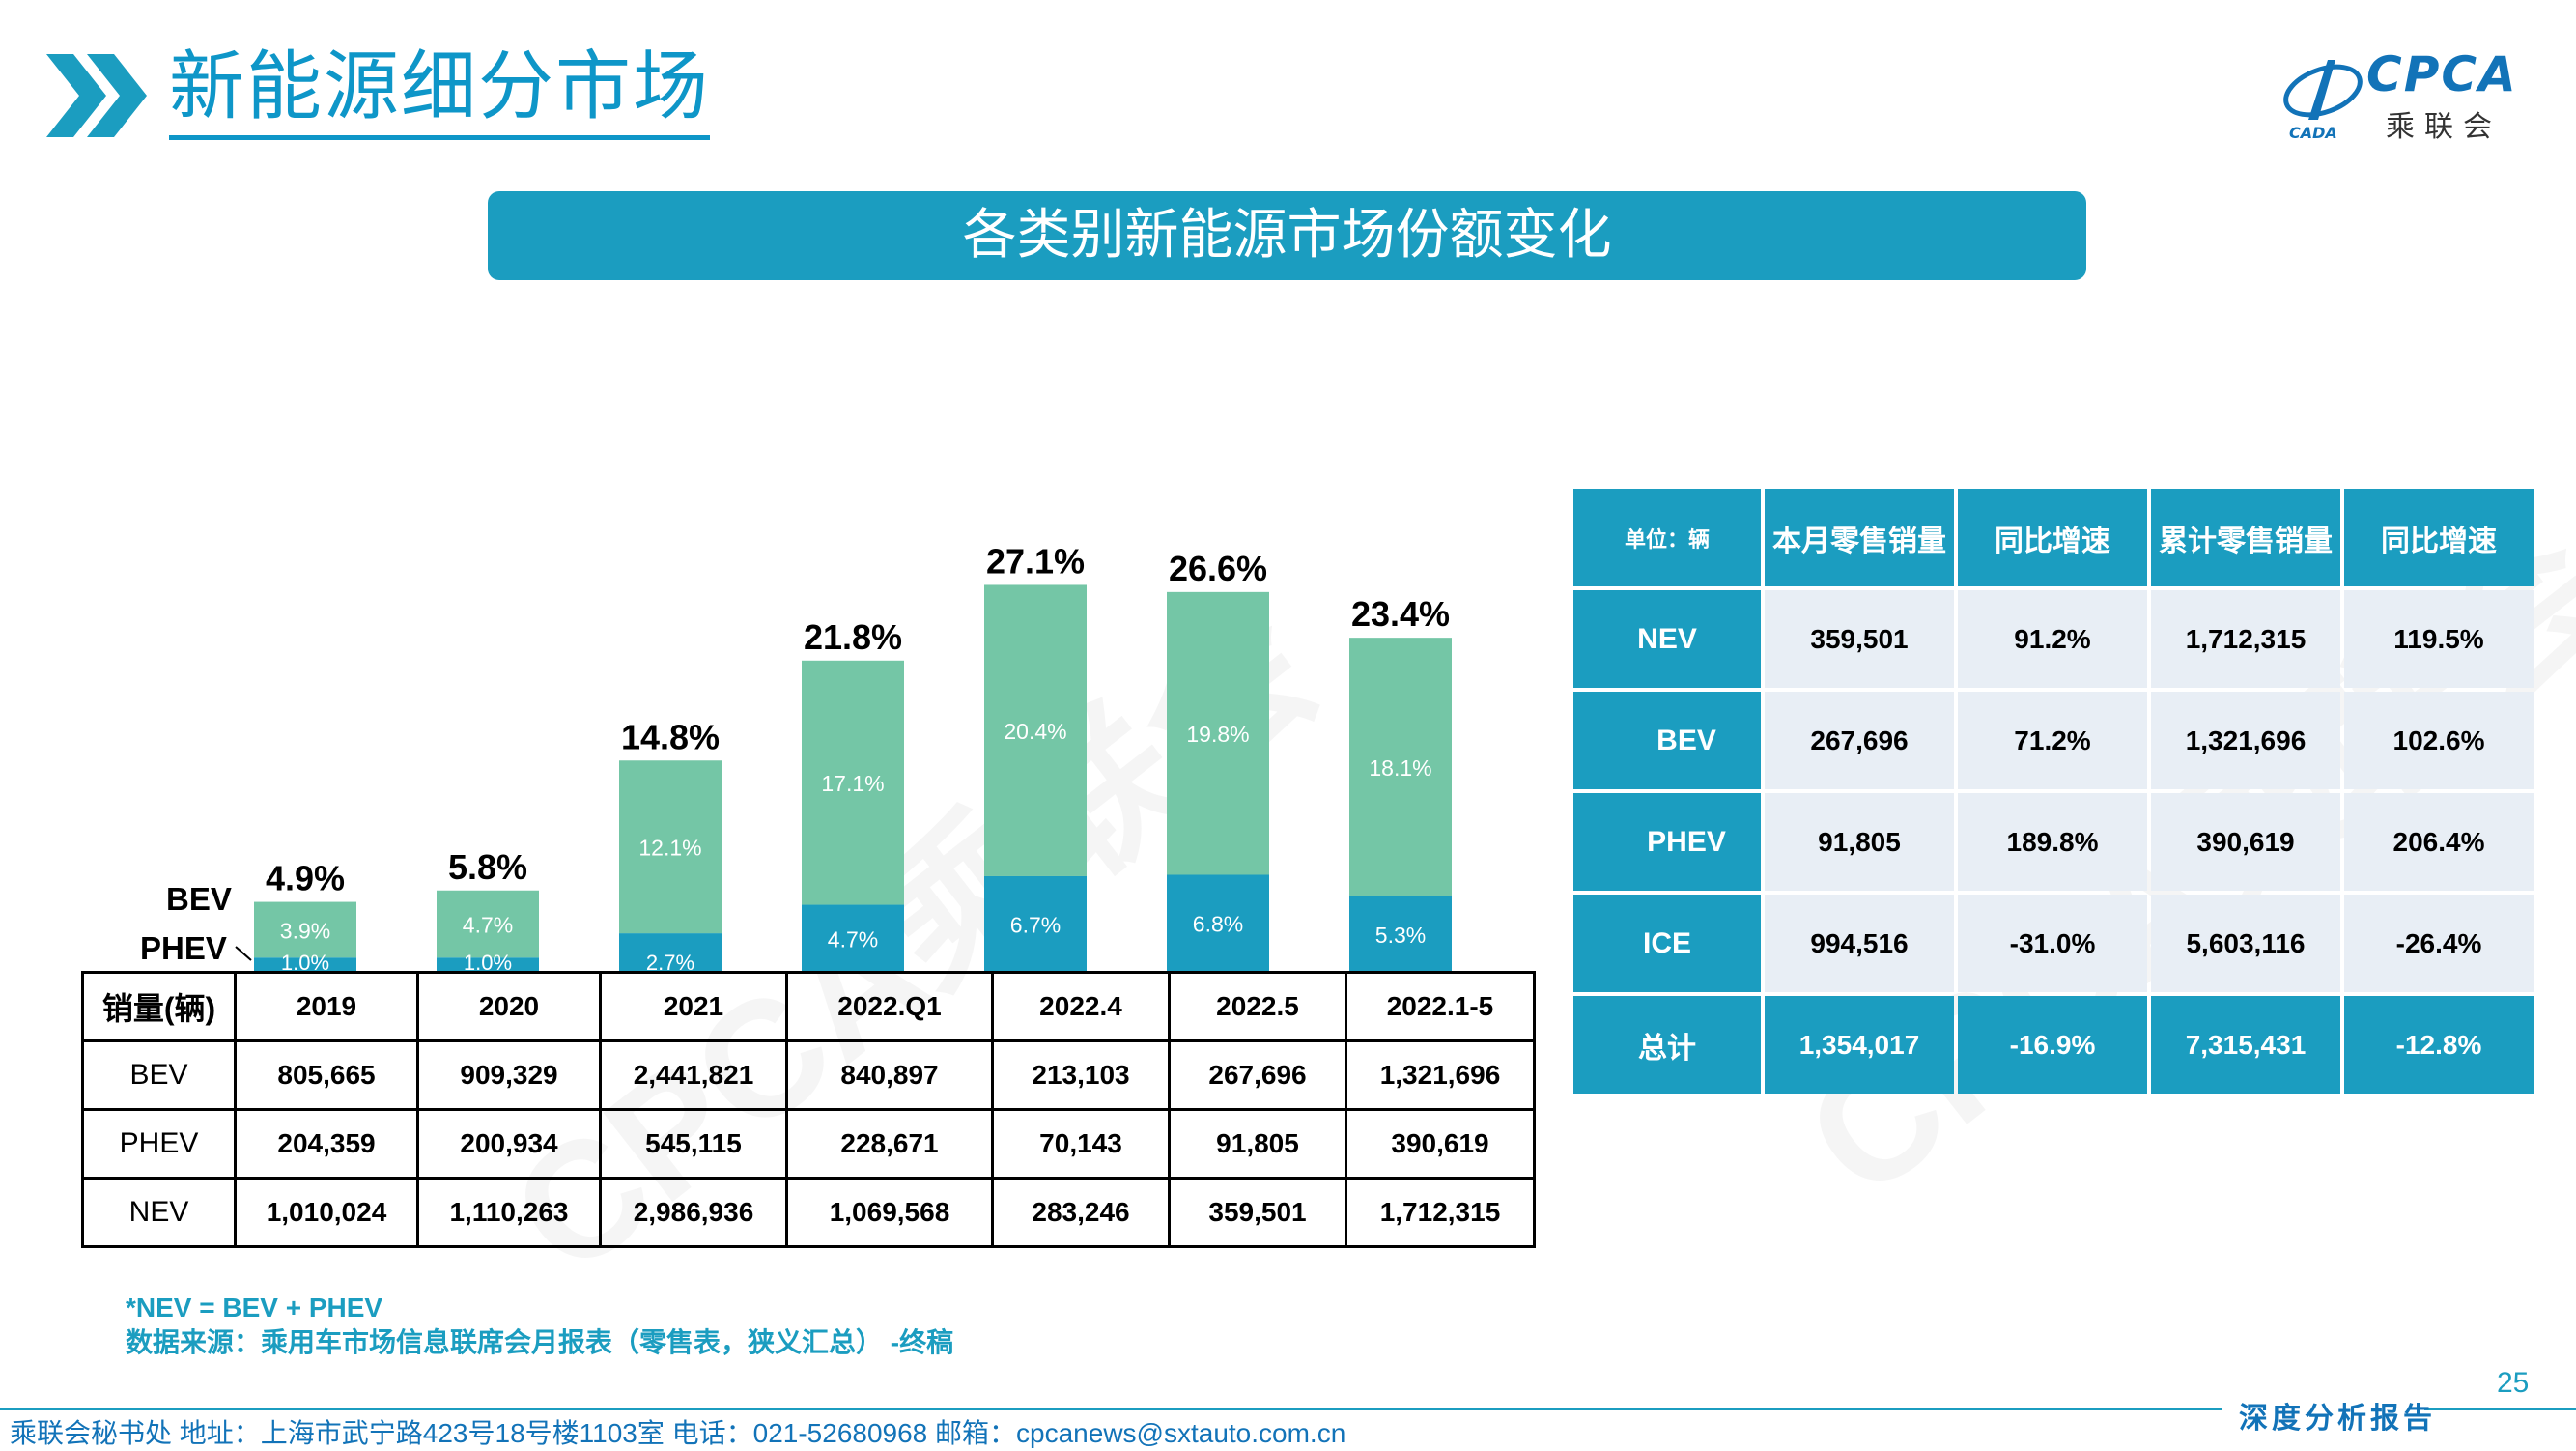  What do you see at coordinates (693, 1006) in the screenshot?
I see `column-header: 2021` at bounding box center [693, 1006].